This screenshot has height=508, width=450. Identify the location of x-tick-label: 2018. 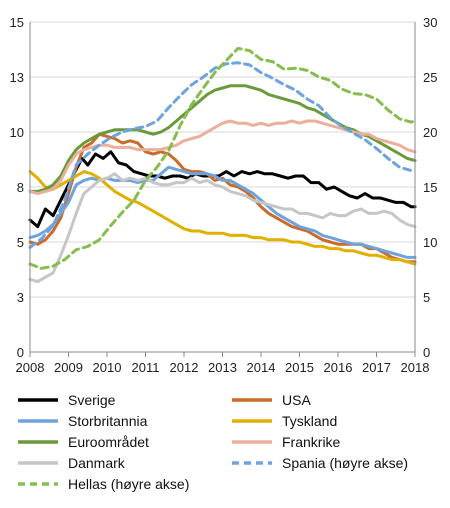
(415, 367).